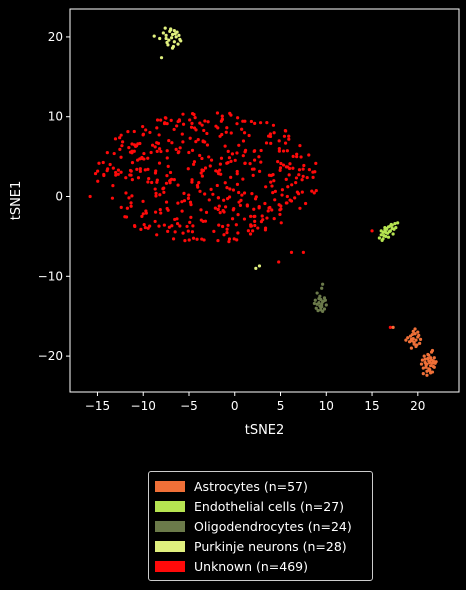 Image resolution: width=466 pixels, height=590 pixels. I want to click on legend-swatch-unknown, so click(170, 566).